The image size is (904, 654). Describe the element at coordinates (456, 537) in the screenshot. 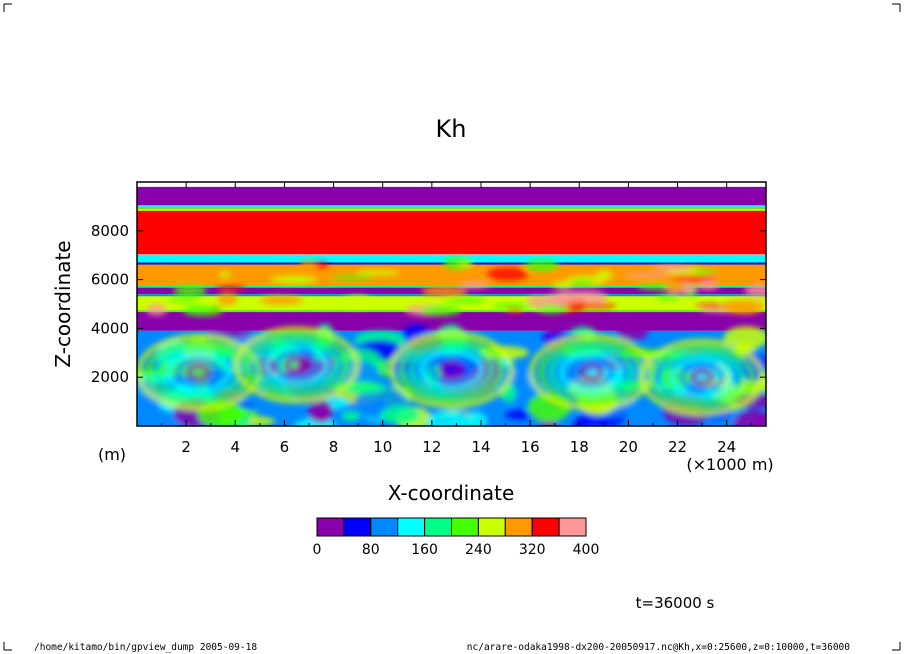

I see `colorbar: 0 80 160 240 320 400` at that location.